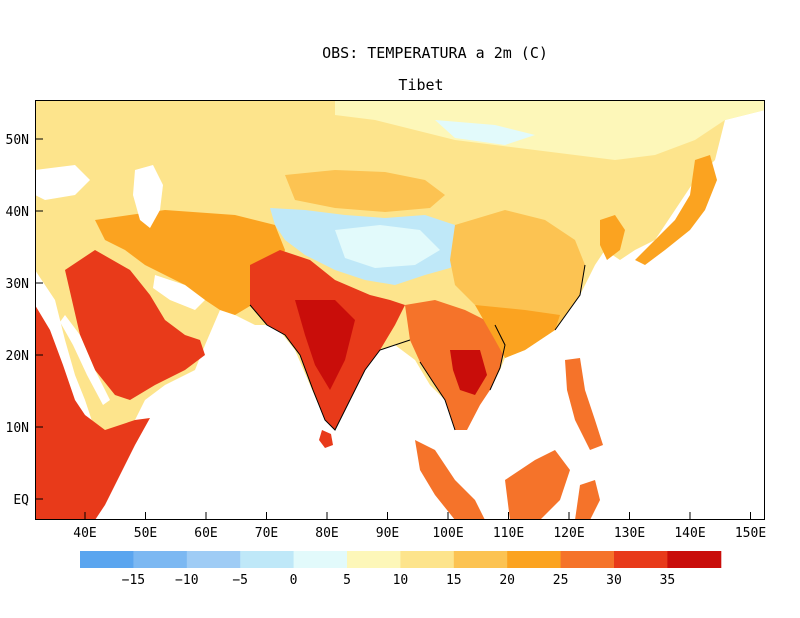 This screenshot has width=800, height=618. I want to click on sri-lanka, so click(326, 439).